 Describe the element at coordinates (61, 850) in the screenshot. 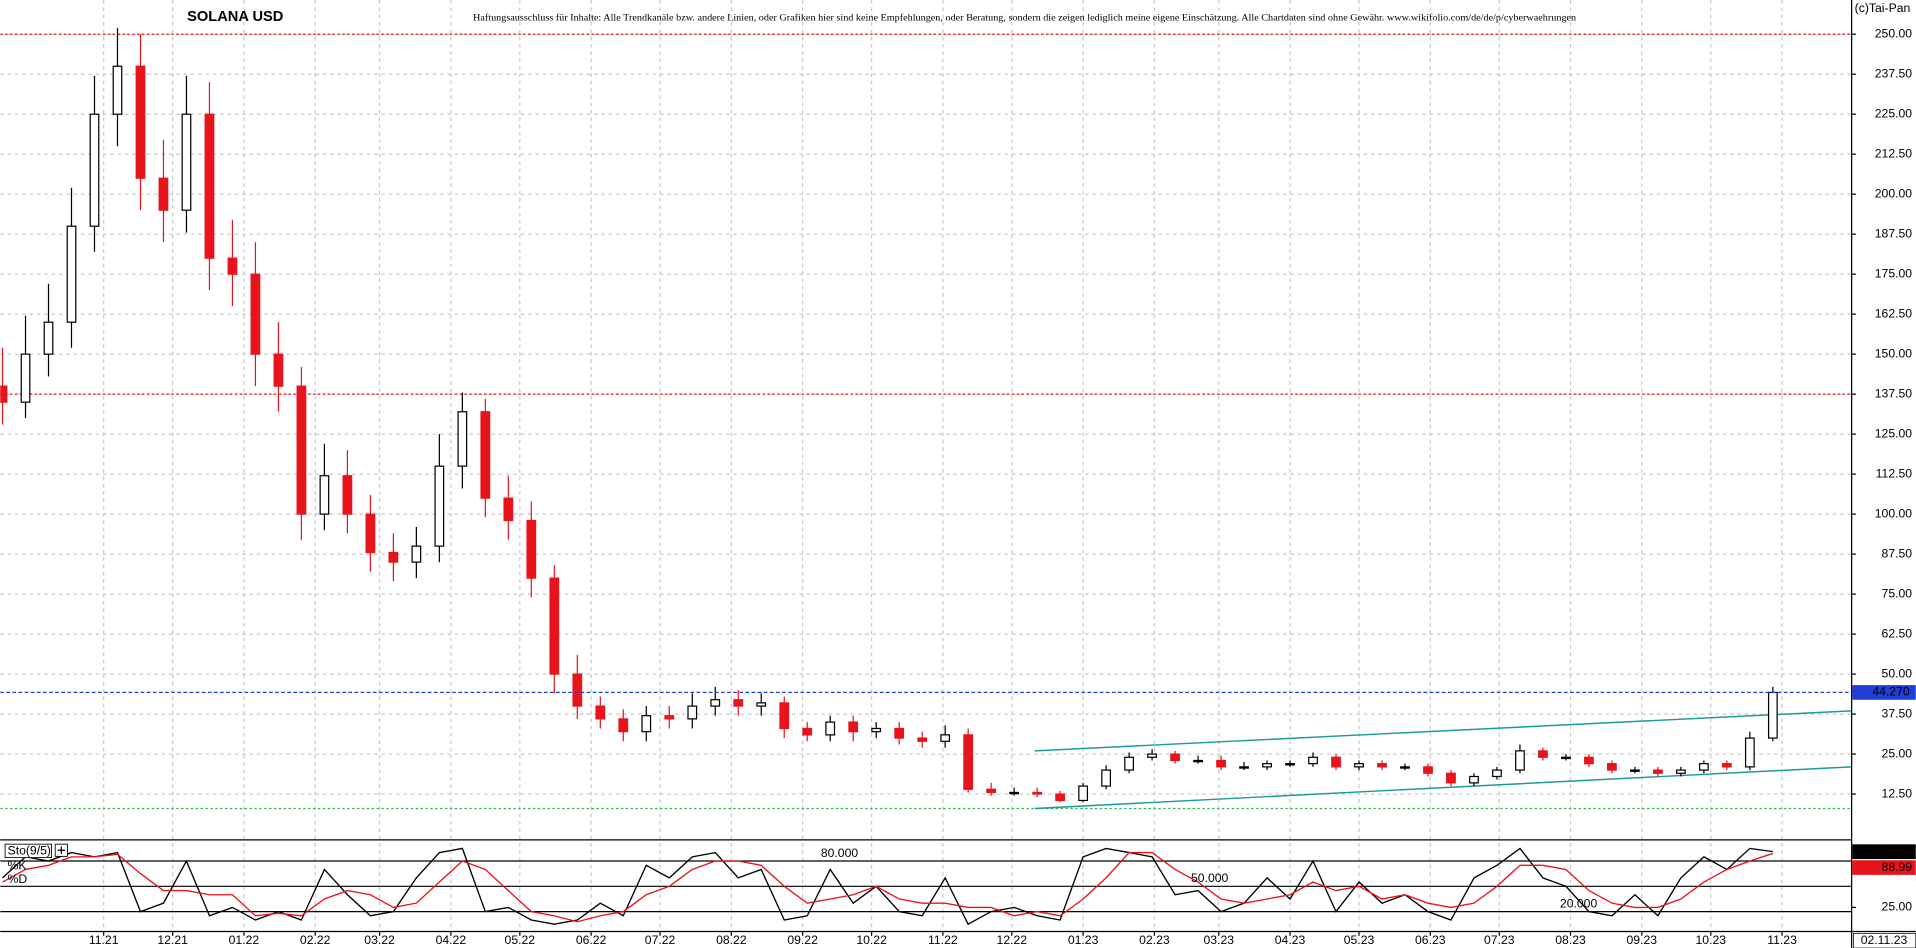

I see `expand-icon` at that location.